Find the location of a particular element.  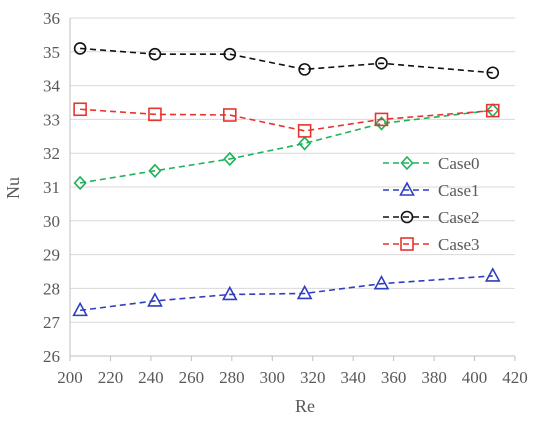

x-tick-label: 200 is located at coordinates (70, 377).